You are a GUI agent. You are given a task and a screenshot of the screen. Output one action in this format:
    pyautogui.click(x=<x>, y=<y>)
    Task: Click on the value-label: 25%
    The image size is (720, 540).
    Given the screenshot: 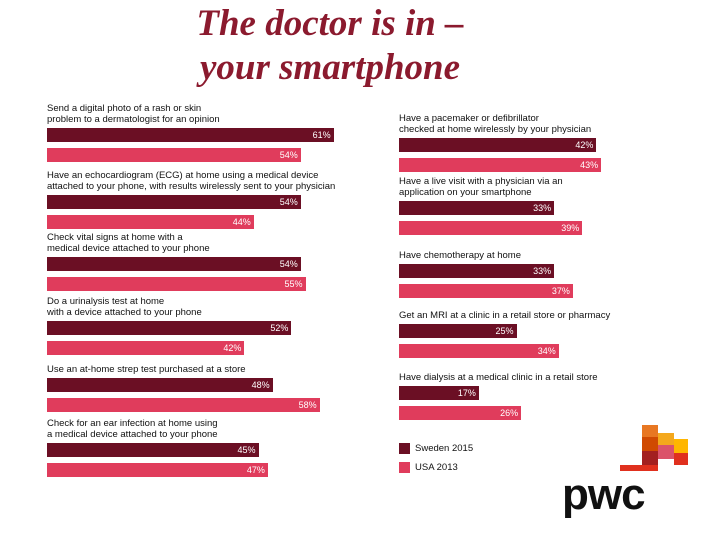 What is the action you would take?
    pyautogui.click(x=504, y=331)
    